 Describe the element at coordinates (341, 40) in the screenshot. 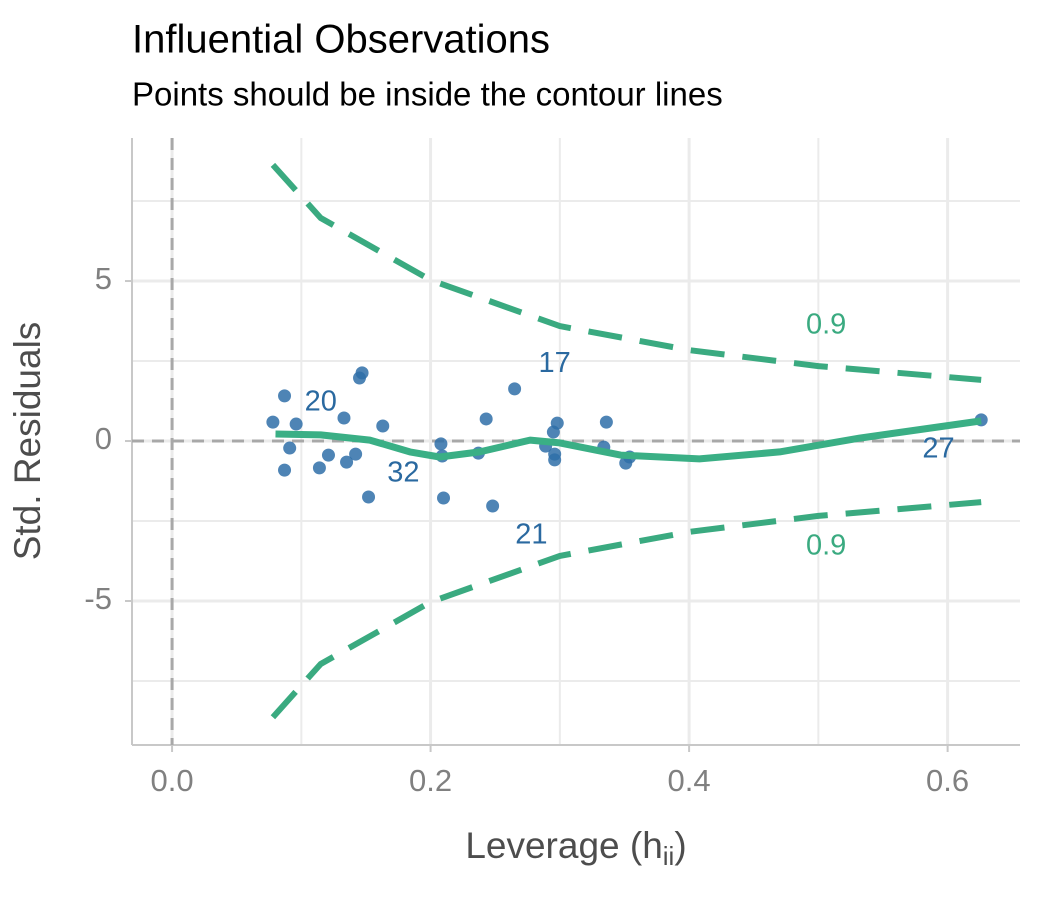

I see `chart-title: Influential Observations` at that location.